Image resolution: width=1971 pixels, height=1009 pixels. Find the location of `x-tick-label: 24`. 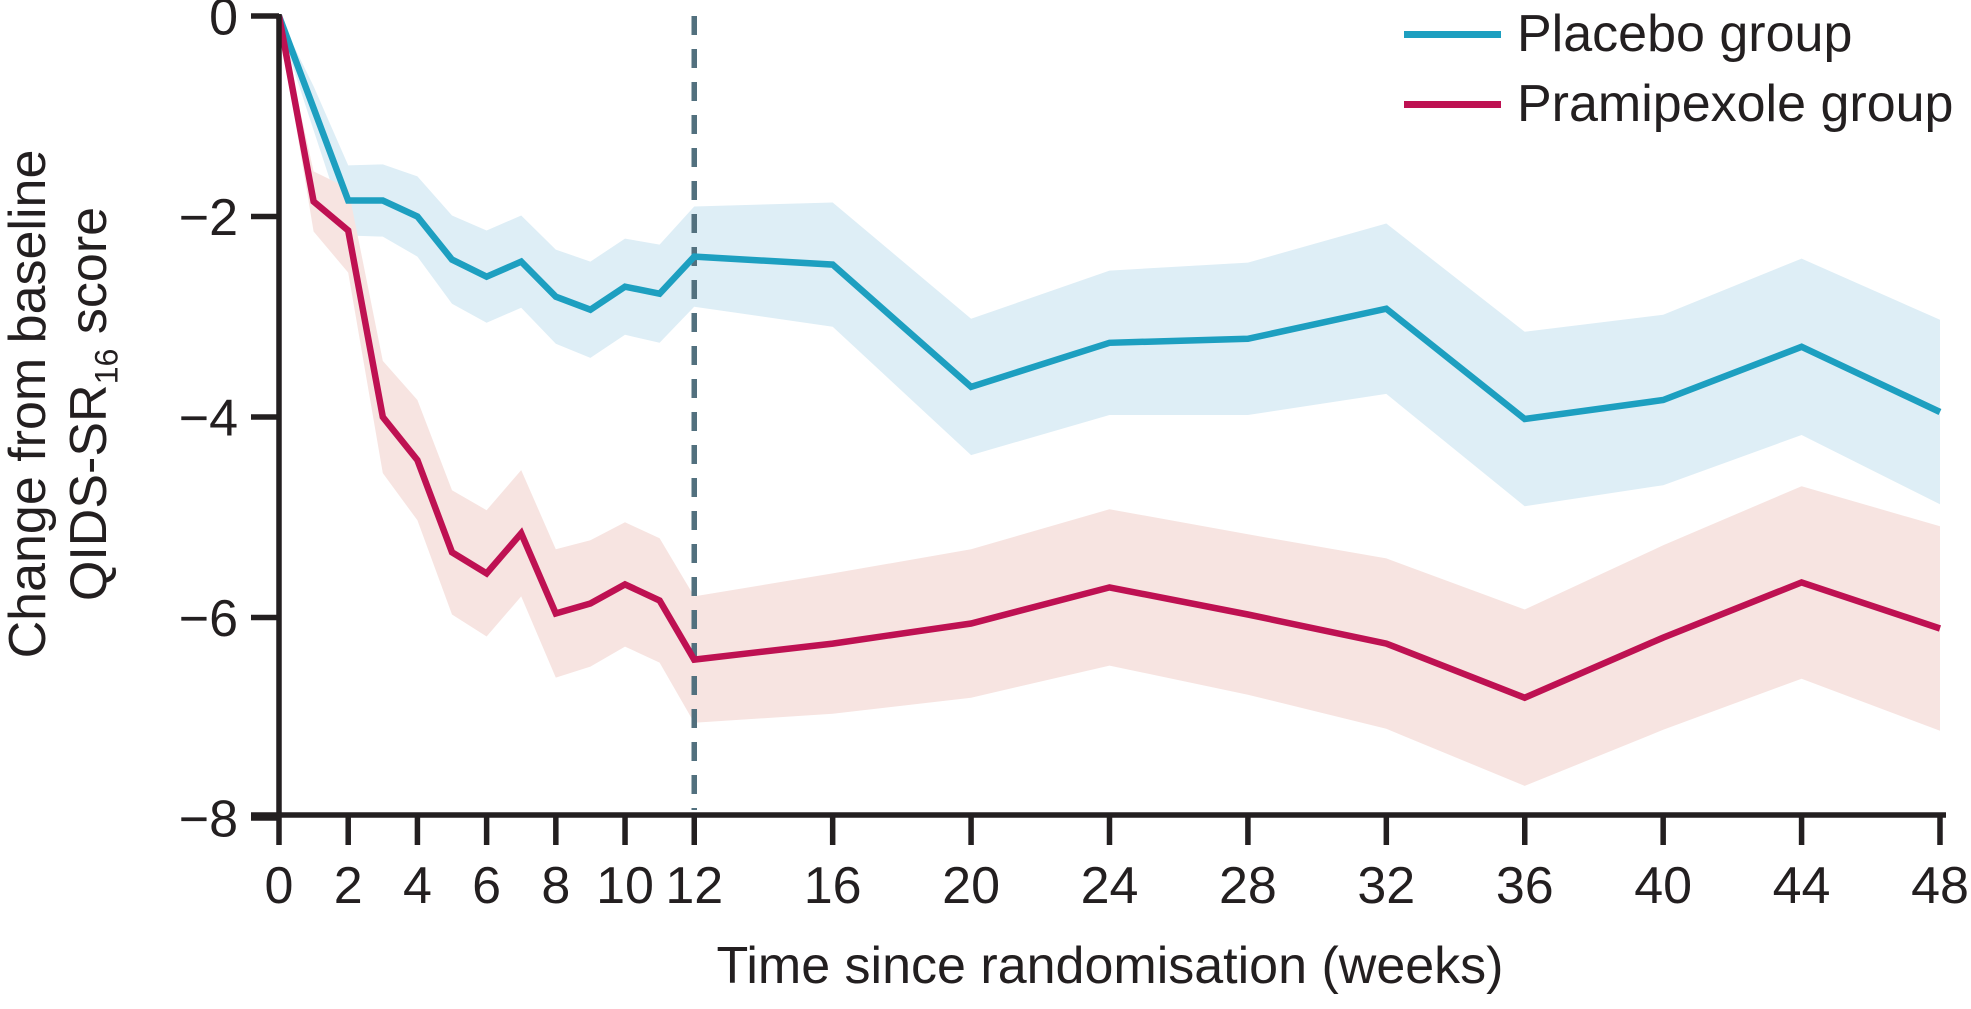

x-tick-label: 24 is located at coordinates (1110, 886).